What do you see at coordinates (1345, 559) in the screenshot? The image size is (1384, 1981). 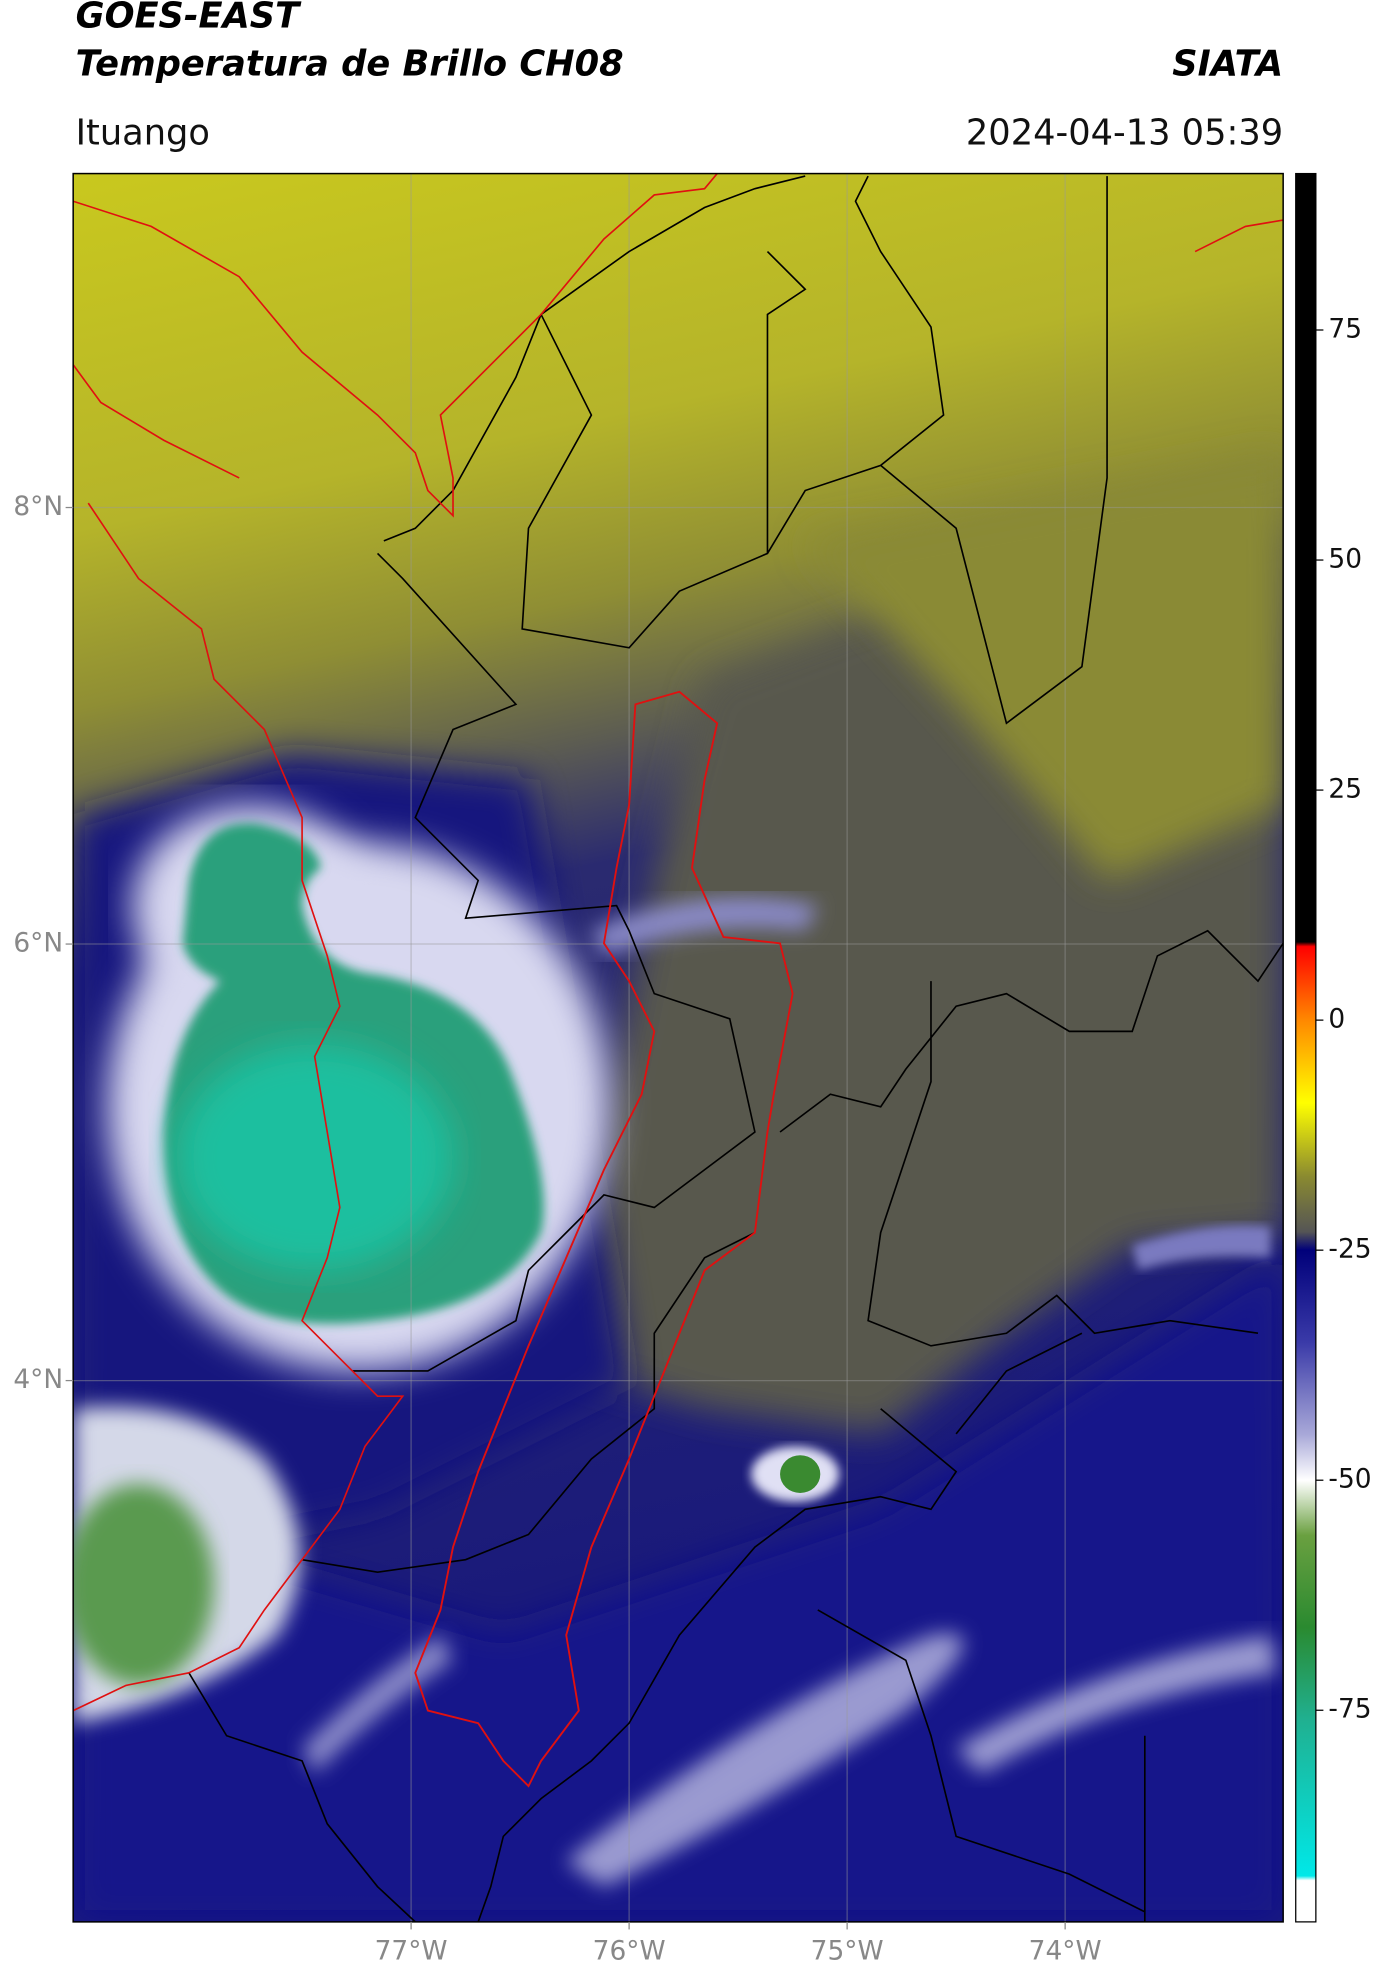 I see `colorbar-tick-label: 50` at bounding box center [1345, 559].